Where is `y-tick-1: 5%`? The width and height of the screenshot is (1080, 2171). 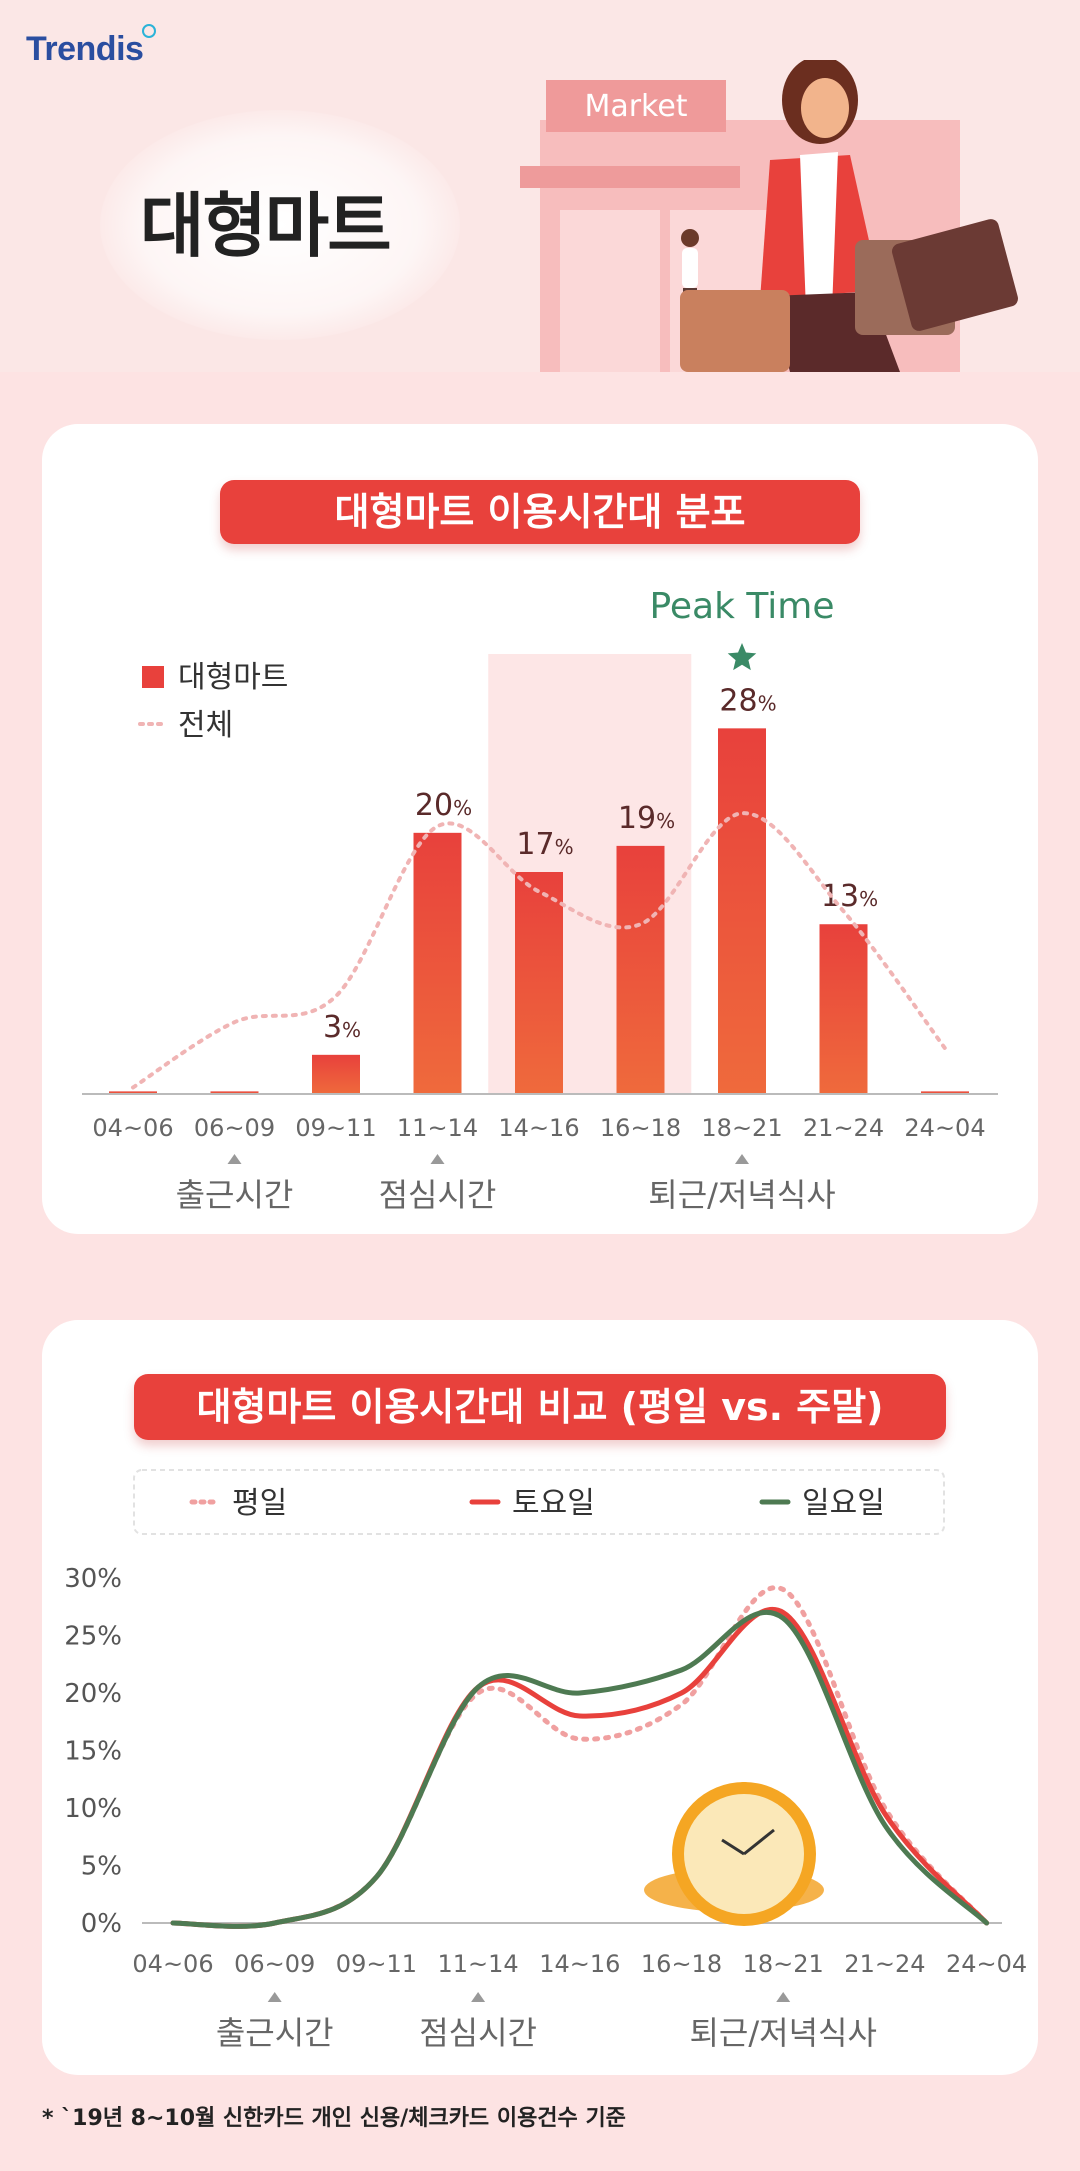 y-tick-1: 5% is located at coordinates (101, 1867).